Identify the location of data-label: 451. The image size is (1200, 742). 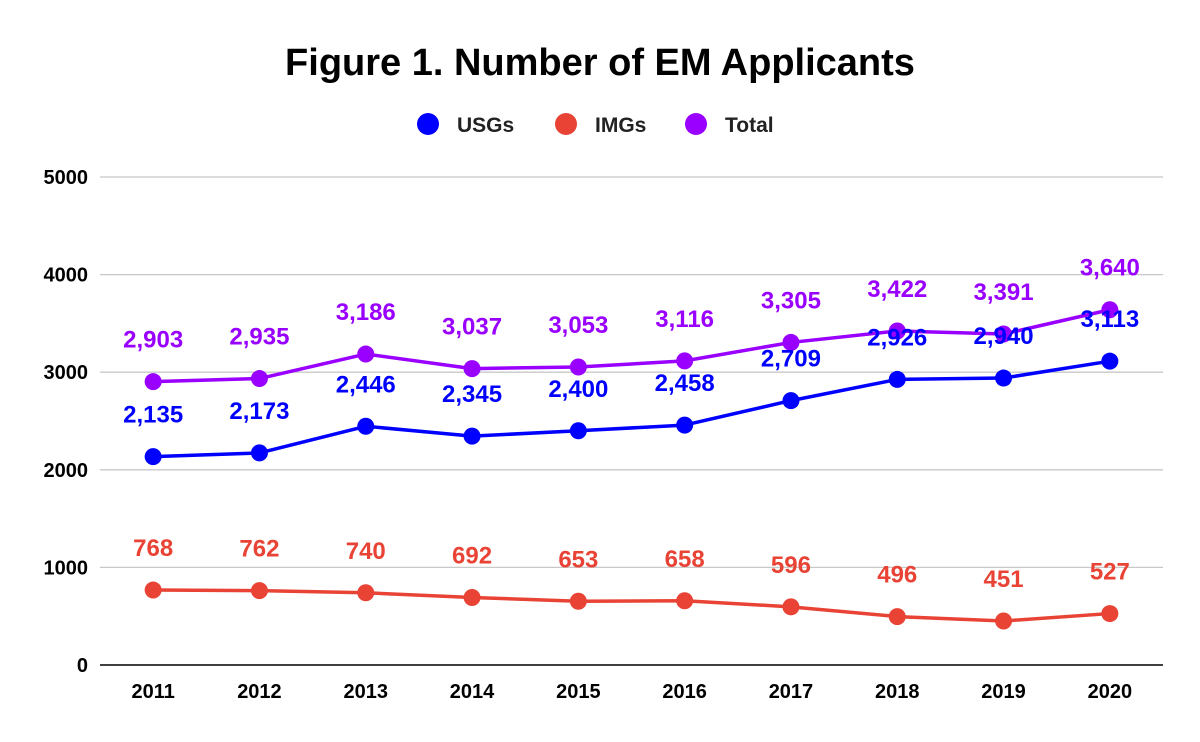
(1004, 579).